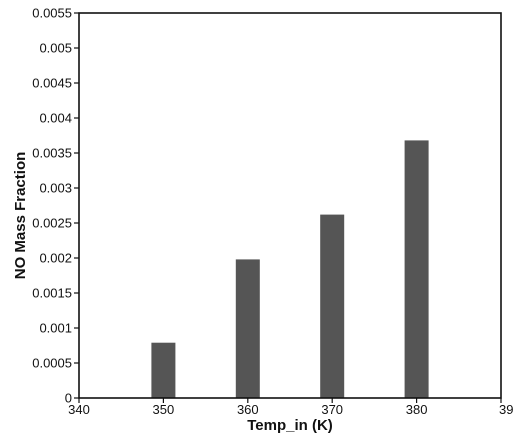  I want to click on x-tick-label: 390, so click(506, 409).